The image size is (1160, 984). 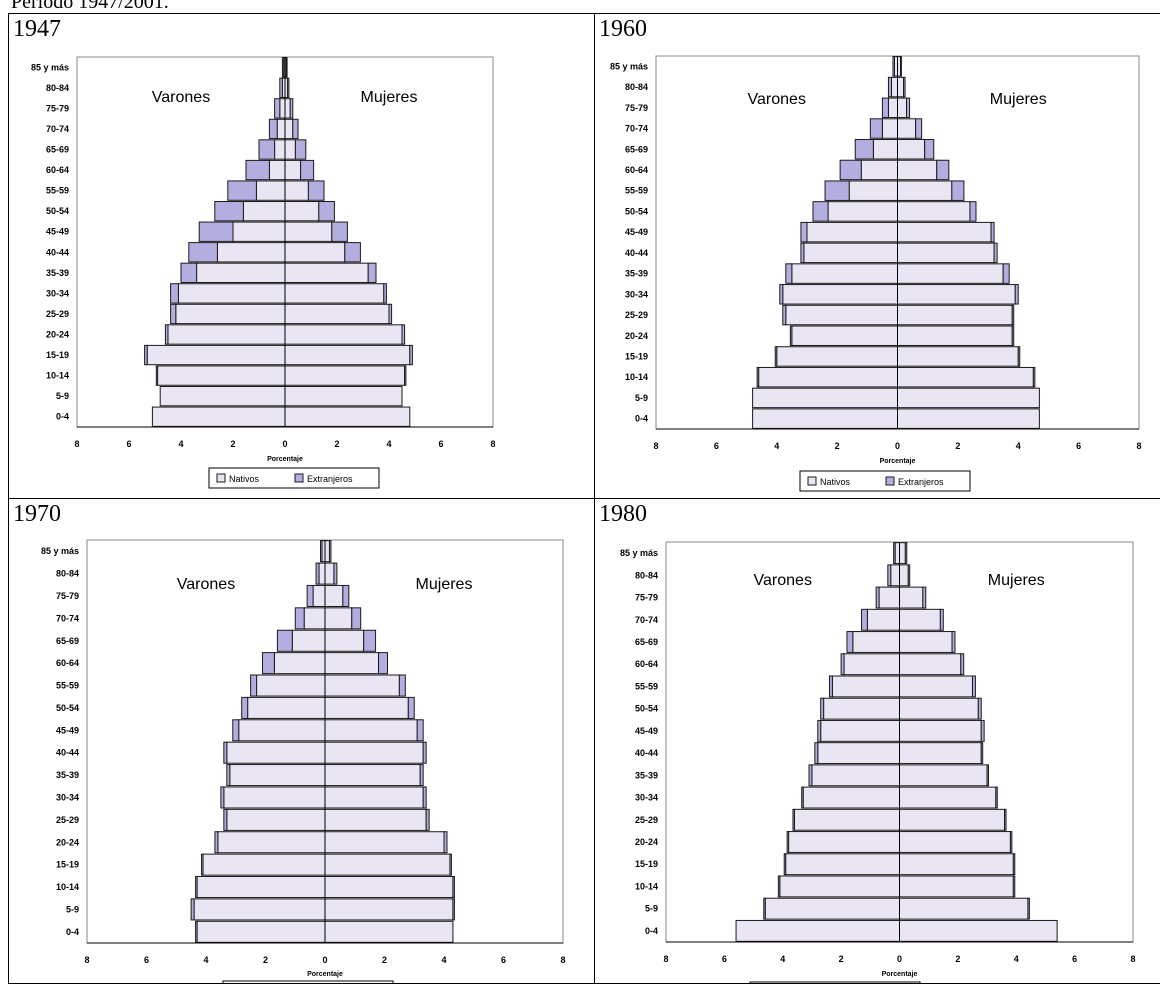 I want to click on category-tick-label: 65-69, so click(x=646, y=642).